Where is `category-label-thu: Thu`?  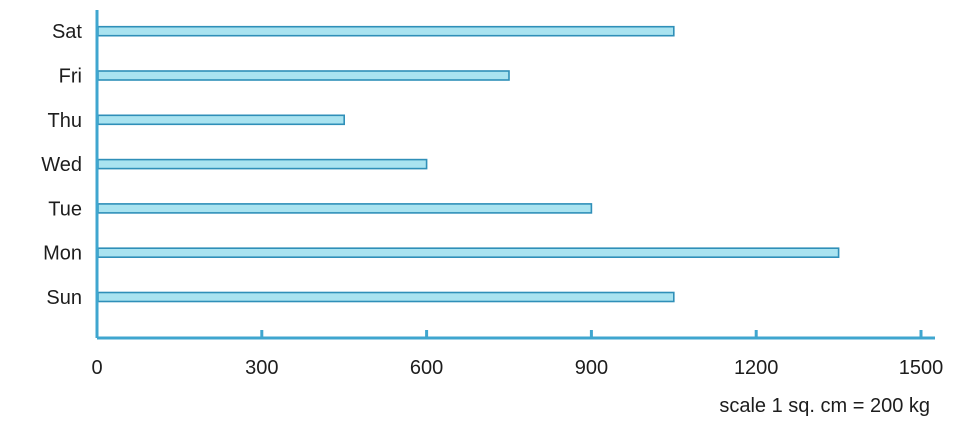 category-label-thu: Thu is located at coordinates (65, 121).